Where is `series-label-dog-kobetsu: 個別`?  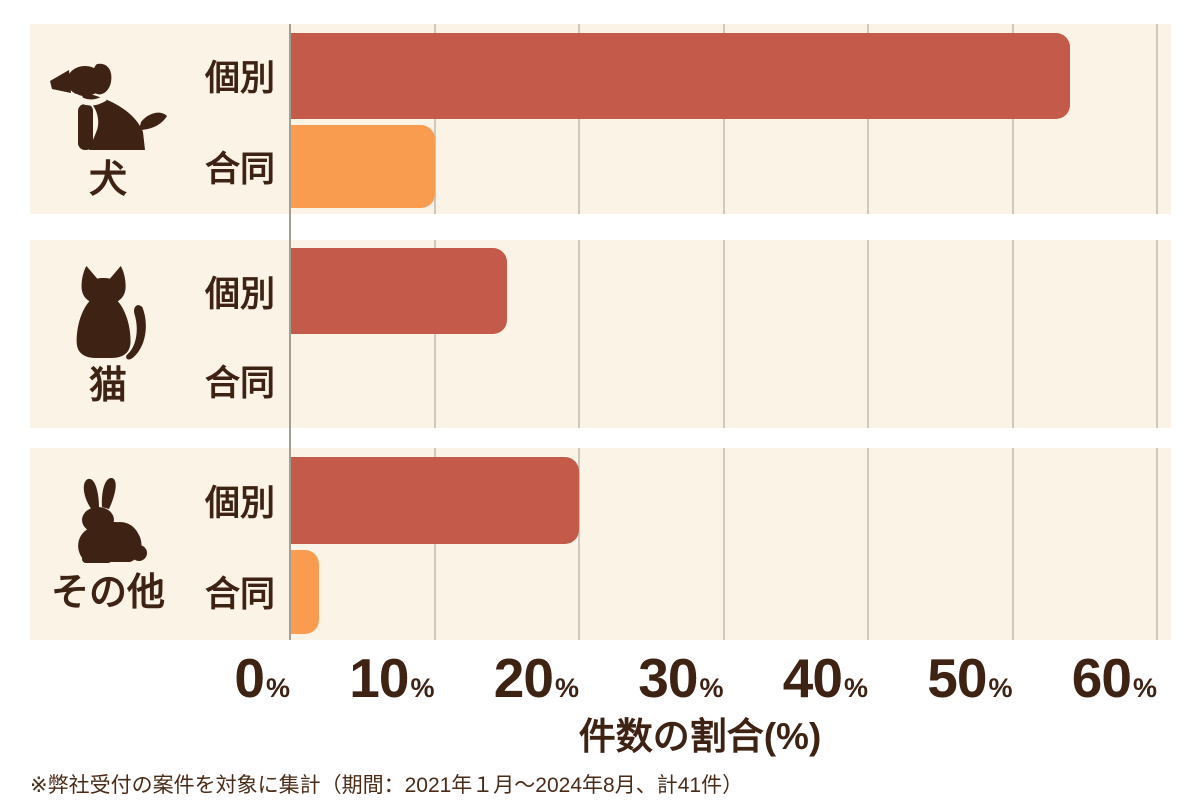
series-label-dog-kobetsu: 個別 is located at coordinates (239, 79).